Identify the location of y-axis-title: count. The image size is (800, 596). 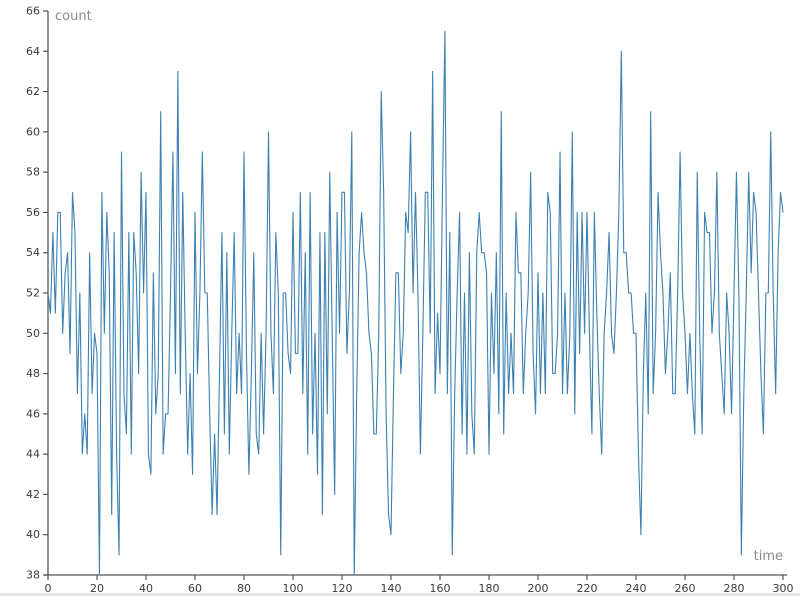
(73, 16).